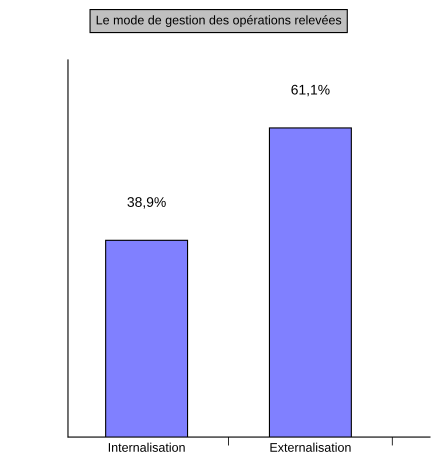  I want to click on chart-title: Le mode de gestion des opérations relevées, so click(219, 21).